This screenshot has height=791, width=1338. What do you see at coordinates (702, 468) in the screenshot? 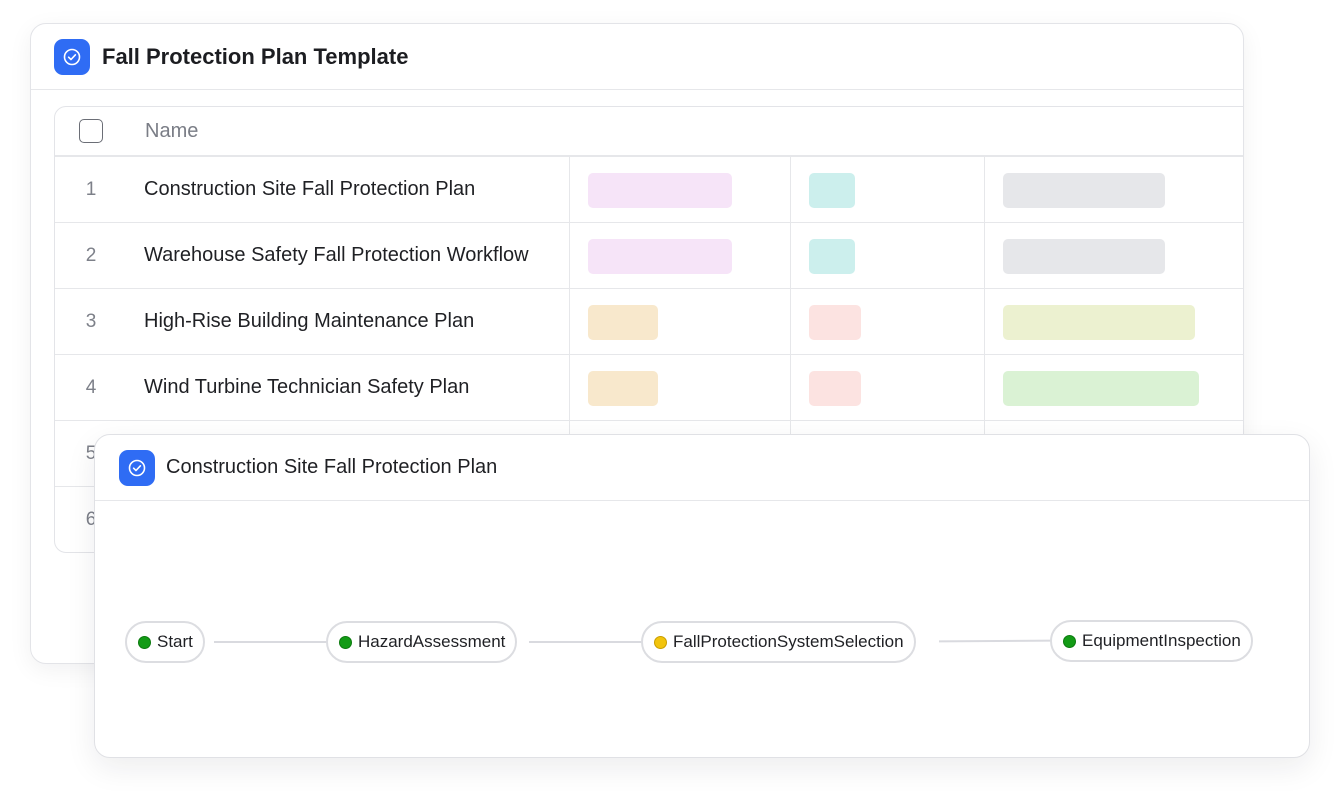
I see `workflow-panel-header: Construction Site Fall Protection Plan` at bounding box center [702, 468].